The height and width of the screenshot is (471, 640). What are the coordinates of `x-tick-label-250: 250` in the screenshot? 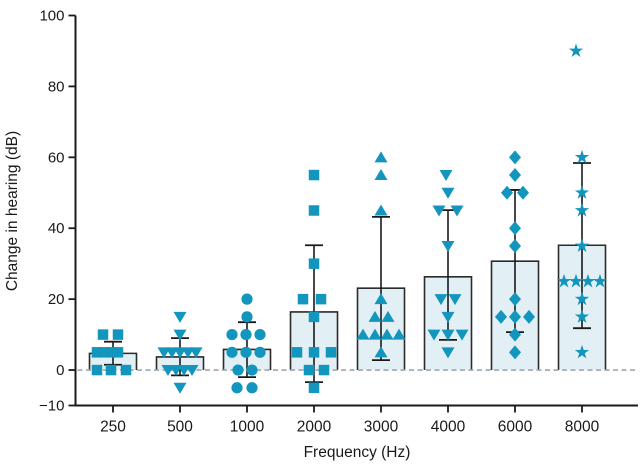 It's located at (113, 427).